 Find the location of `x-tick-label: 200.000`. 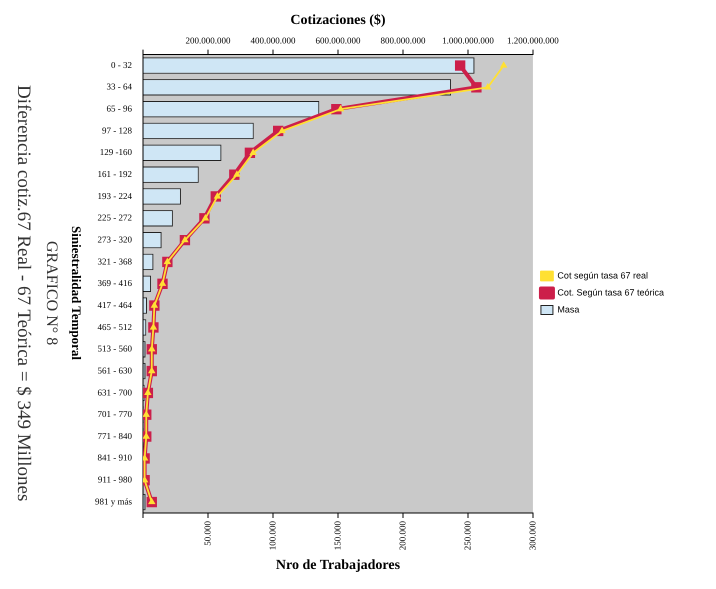

x-tick-label: 200.000 is located at coordinates (402, 535).